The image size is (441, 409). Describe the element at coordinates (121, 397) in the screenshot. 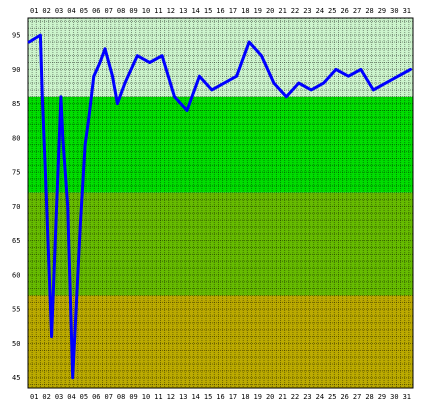

I see `x-tick-label-bottom: 08` at that location.